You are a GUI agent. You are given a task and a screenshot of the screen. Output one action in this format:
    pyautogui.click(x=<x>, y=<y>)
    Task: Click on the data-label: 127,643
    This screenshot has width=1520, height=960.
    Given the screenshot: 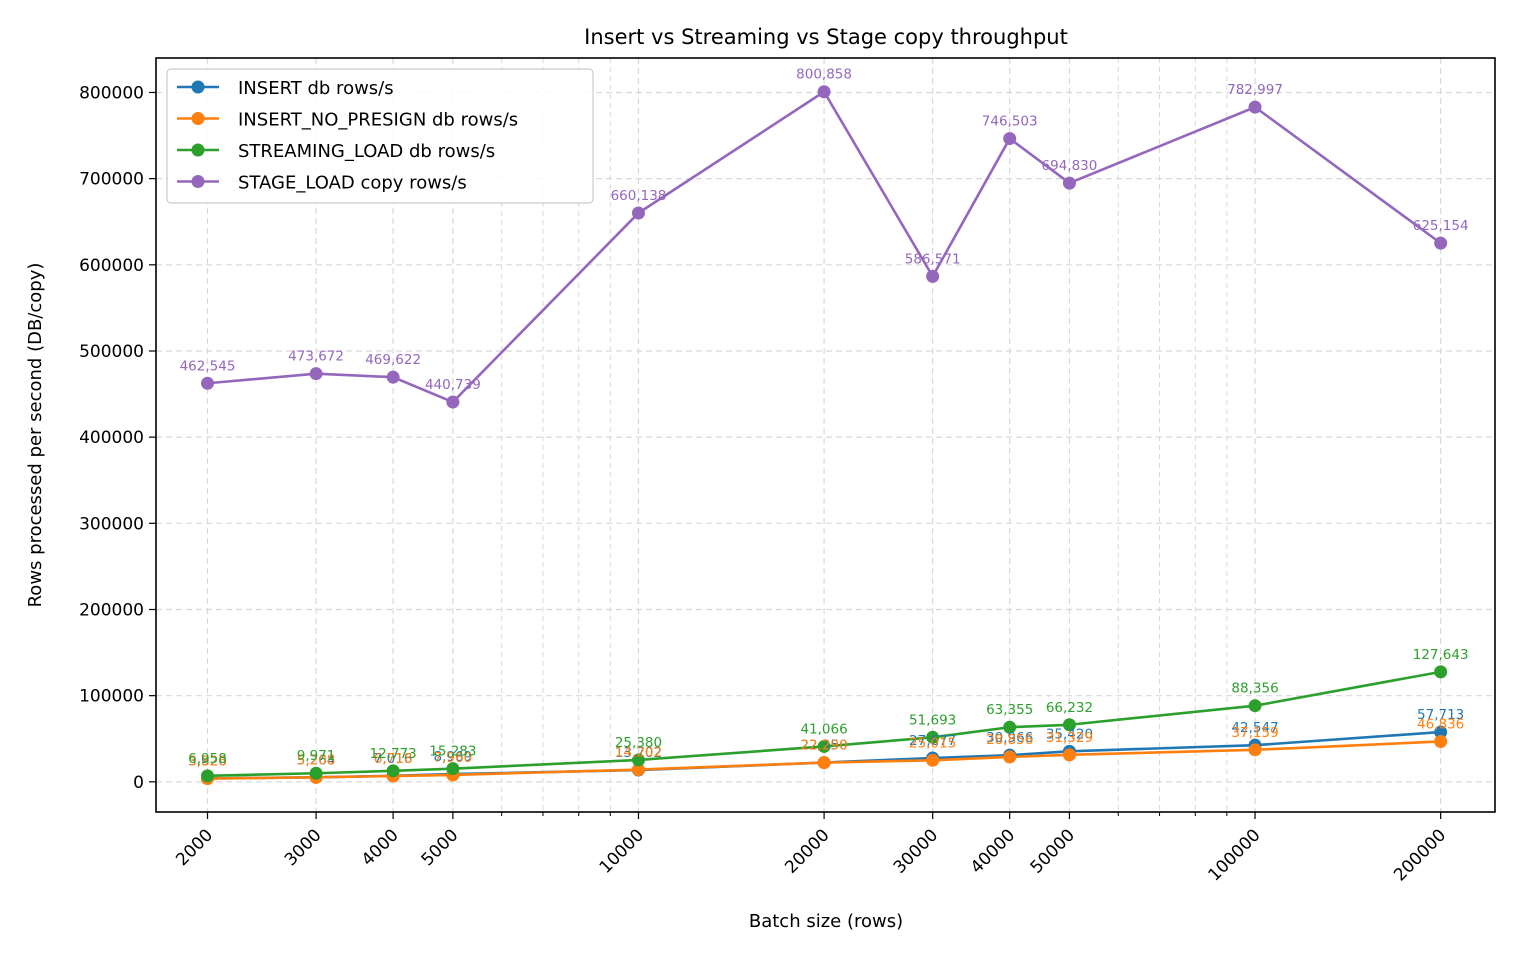 What is the action you would take?
    pyautogui.click(x=1441, y=655)
    